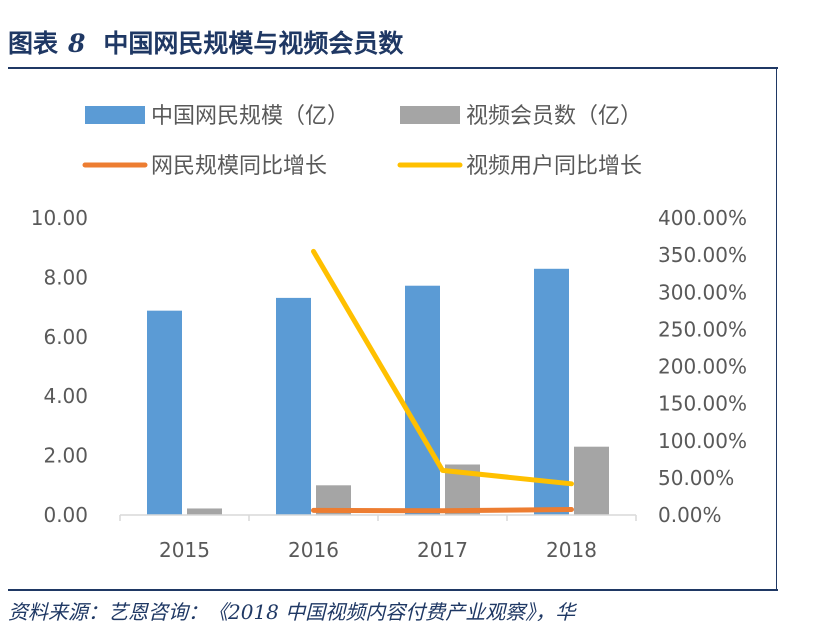  I want to click on netizen-bar-2015, so click(164, 412).